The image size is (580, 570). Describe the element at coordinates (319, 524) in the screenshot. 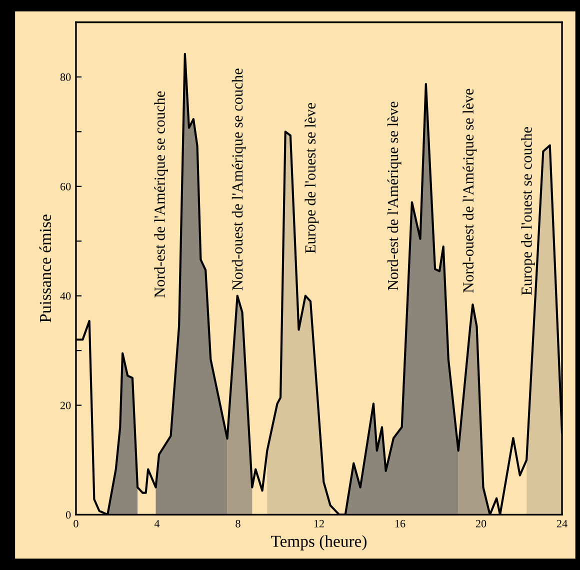

I see `x-tick-label: 12` at that location.